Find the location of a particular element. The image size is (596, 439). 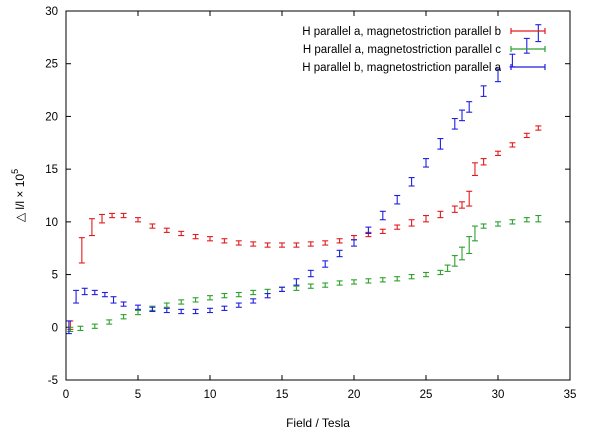

y-axis-label: △ l/l × 105 is located at coordinates (18, 195).